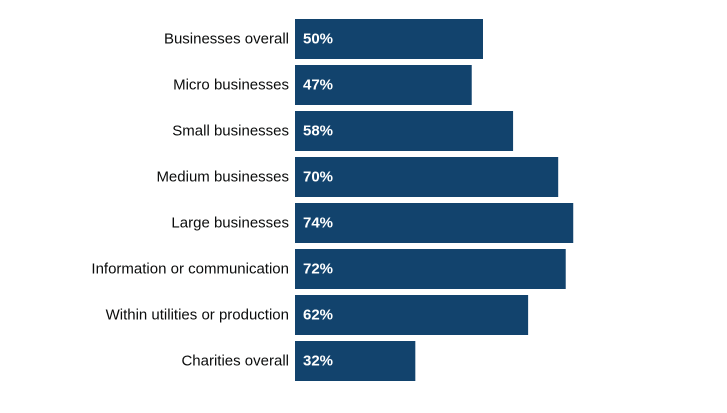 This screenshot has height=413, width=727. Describe the element at coordinates (318, 131) in the screenshot. I see `value-label-small-businesses: 58%` at that location.